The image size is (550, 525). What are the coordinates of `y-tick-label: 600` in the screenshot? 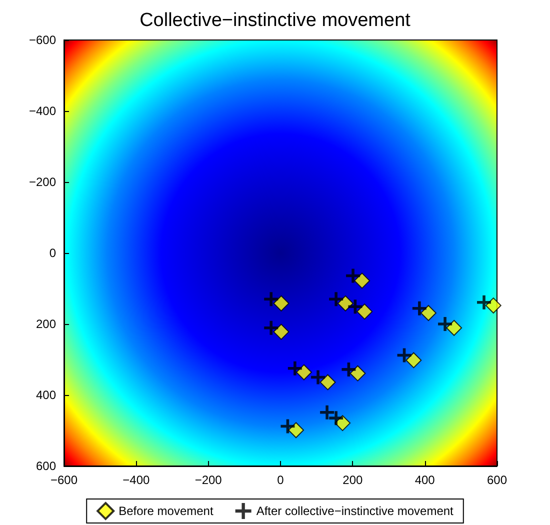 It's located at (46, 466).